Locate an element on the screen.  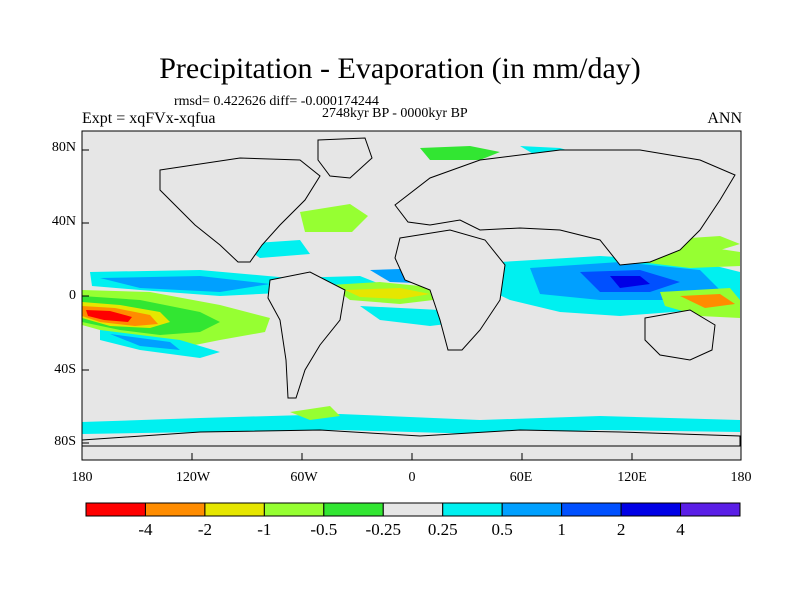
contour-natl-green2 is located at coordinates (334, 218).